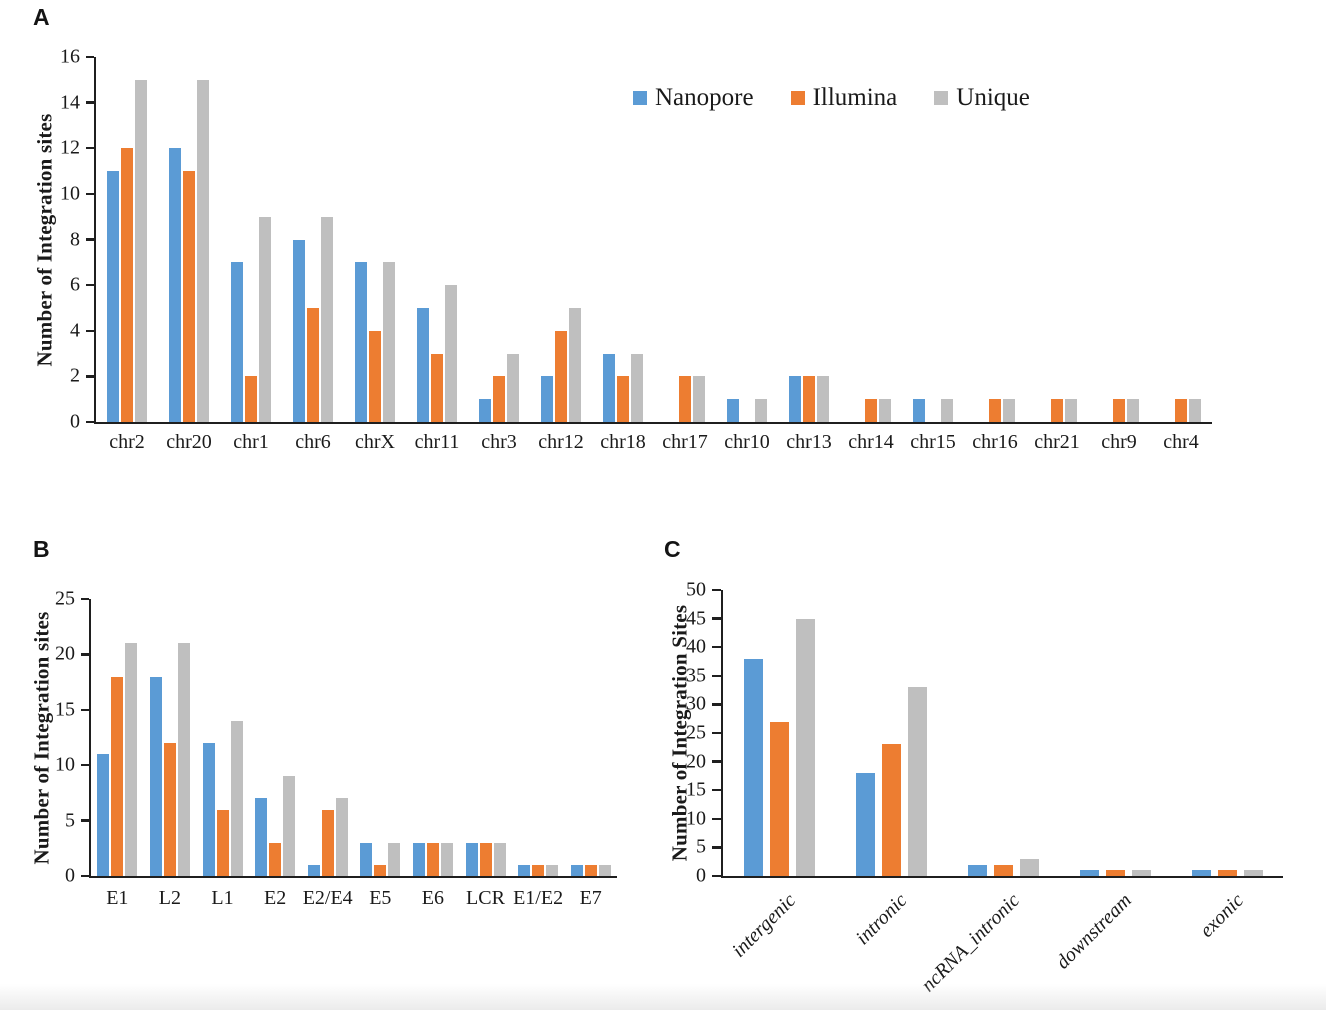  What do you see at coordinates (437, 442) in the screenshot?
I see `x-axis-label-chr11: chr11` at bounding box center [437, 442].